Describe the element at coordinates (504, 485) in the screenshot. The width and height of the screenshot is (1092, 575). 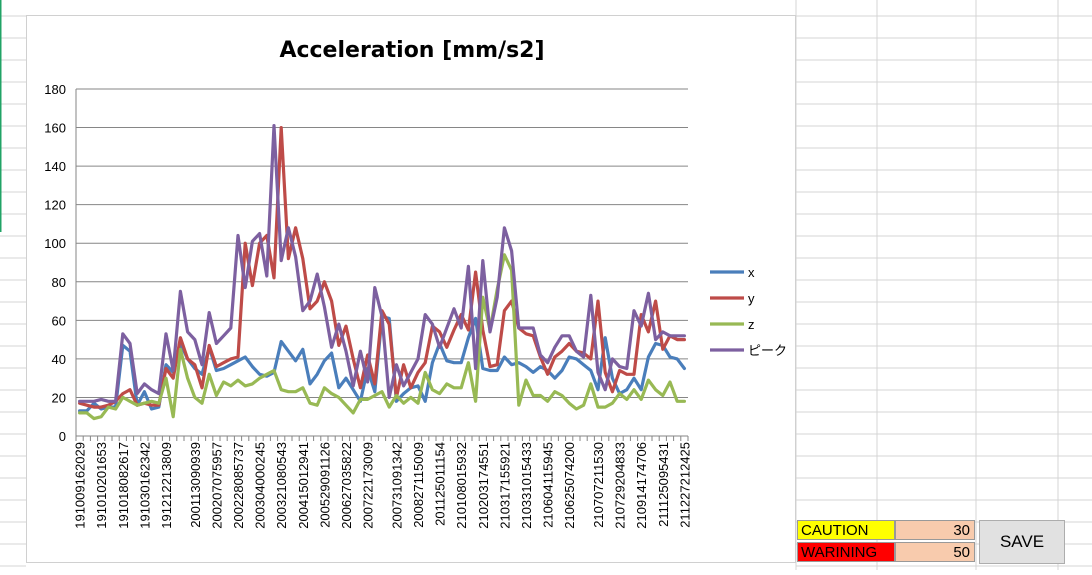
I see `x-tick-label: 210317155921` at that location.